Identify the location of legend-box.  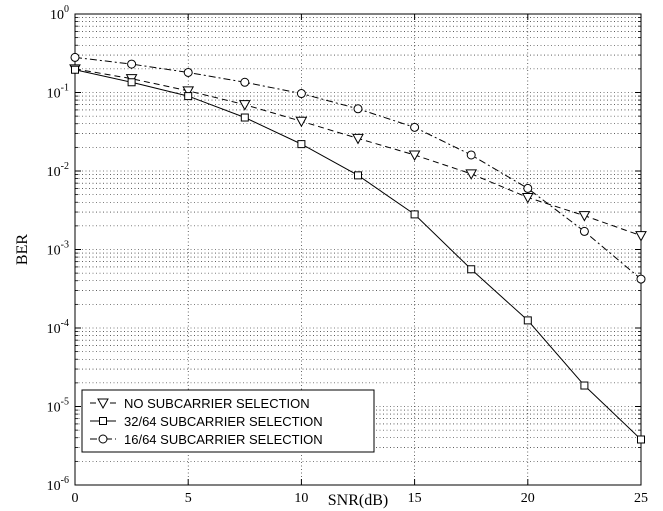
(228, 421).